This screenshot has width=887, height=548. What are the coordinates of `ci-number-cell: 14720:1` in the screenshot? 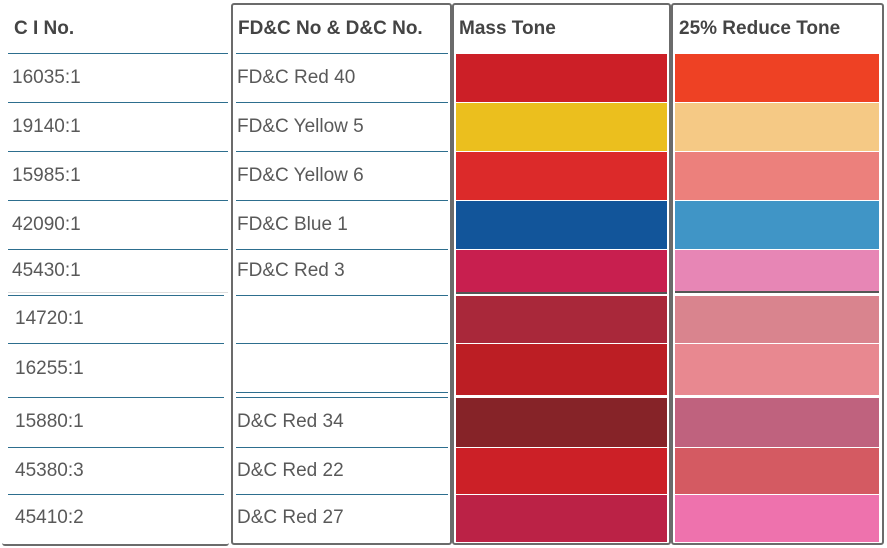 It's located at (49, 318).